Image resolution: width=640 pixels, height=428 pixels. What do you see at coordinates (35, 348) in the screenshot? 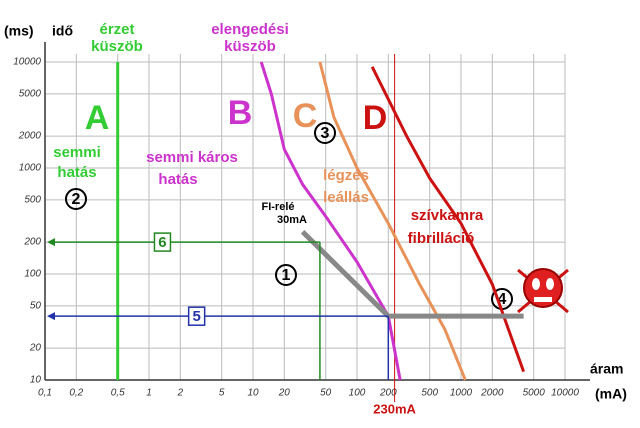
I see `y-tick-label: 20` at bounding box center [35, 348].